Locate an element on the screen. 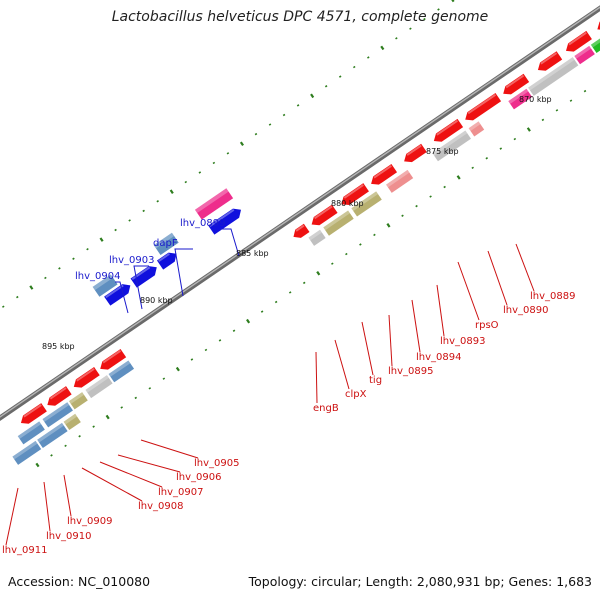 This screenshot has height=600, width=600. gene-label-reverse: clpX is located at coordinates (356, 394).